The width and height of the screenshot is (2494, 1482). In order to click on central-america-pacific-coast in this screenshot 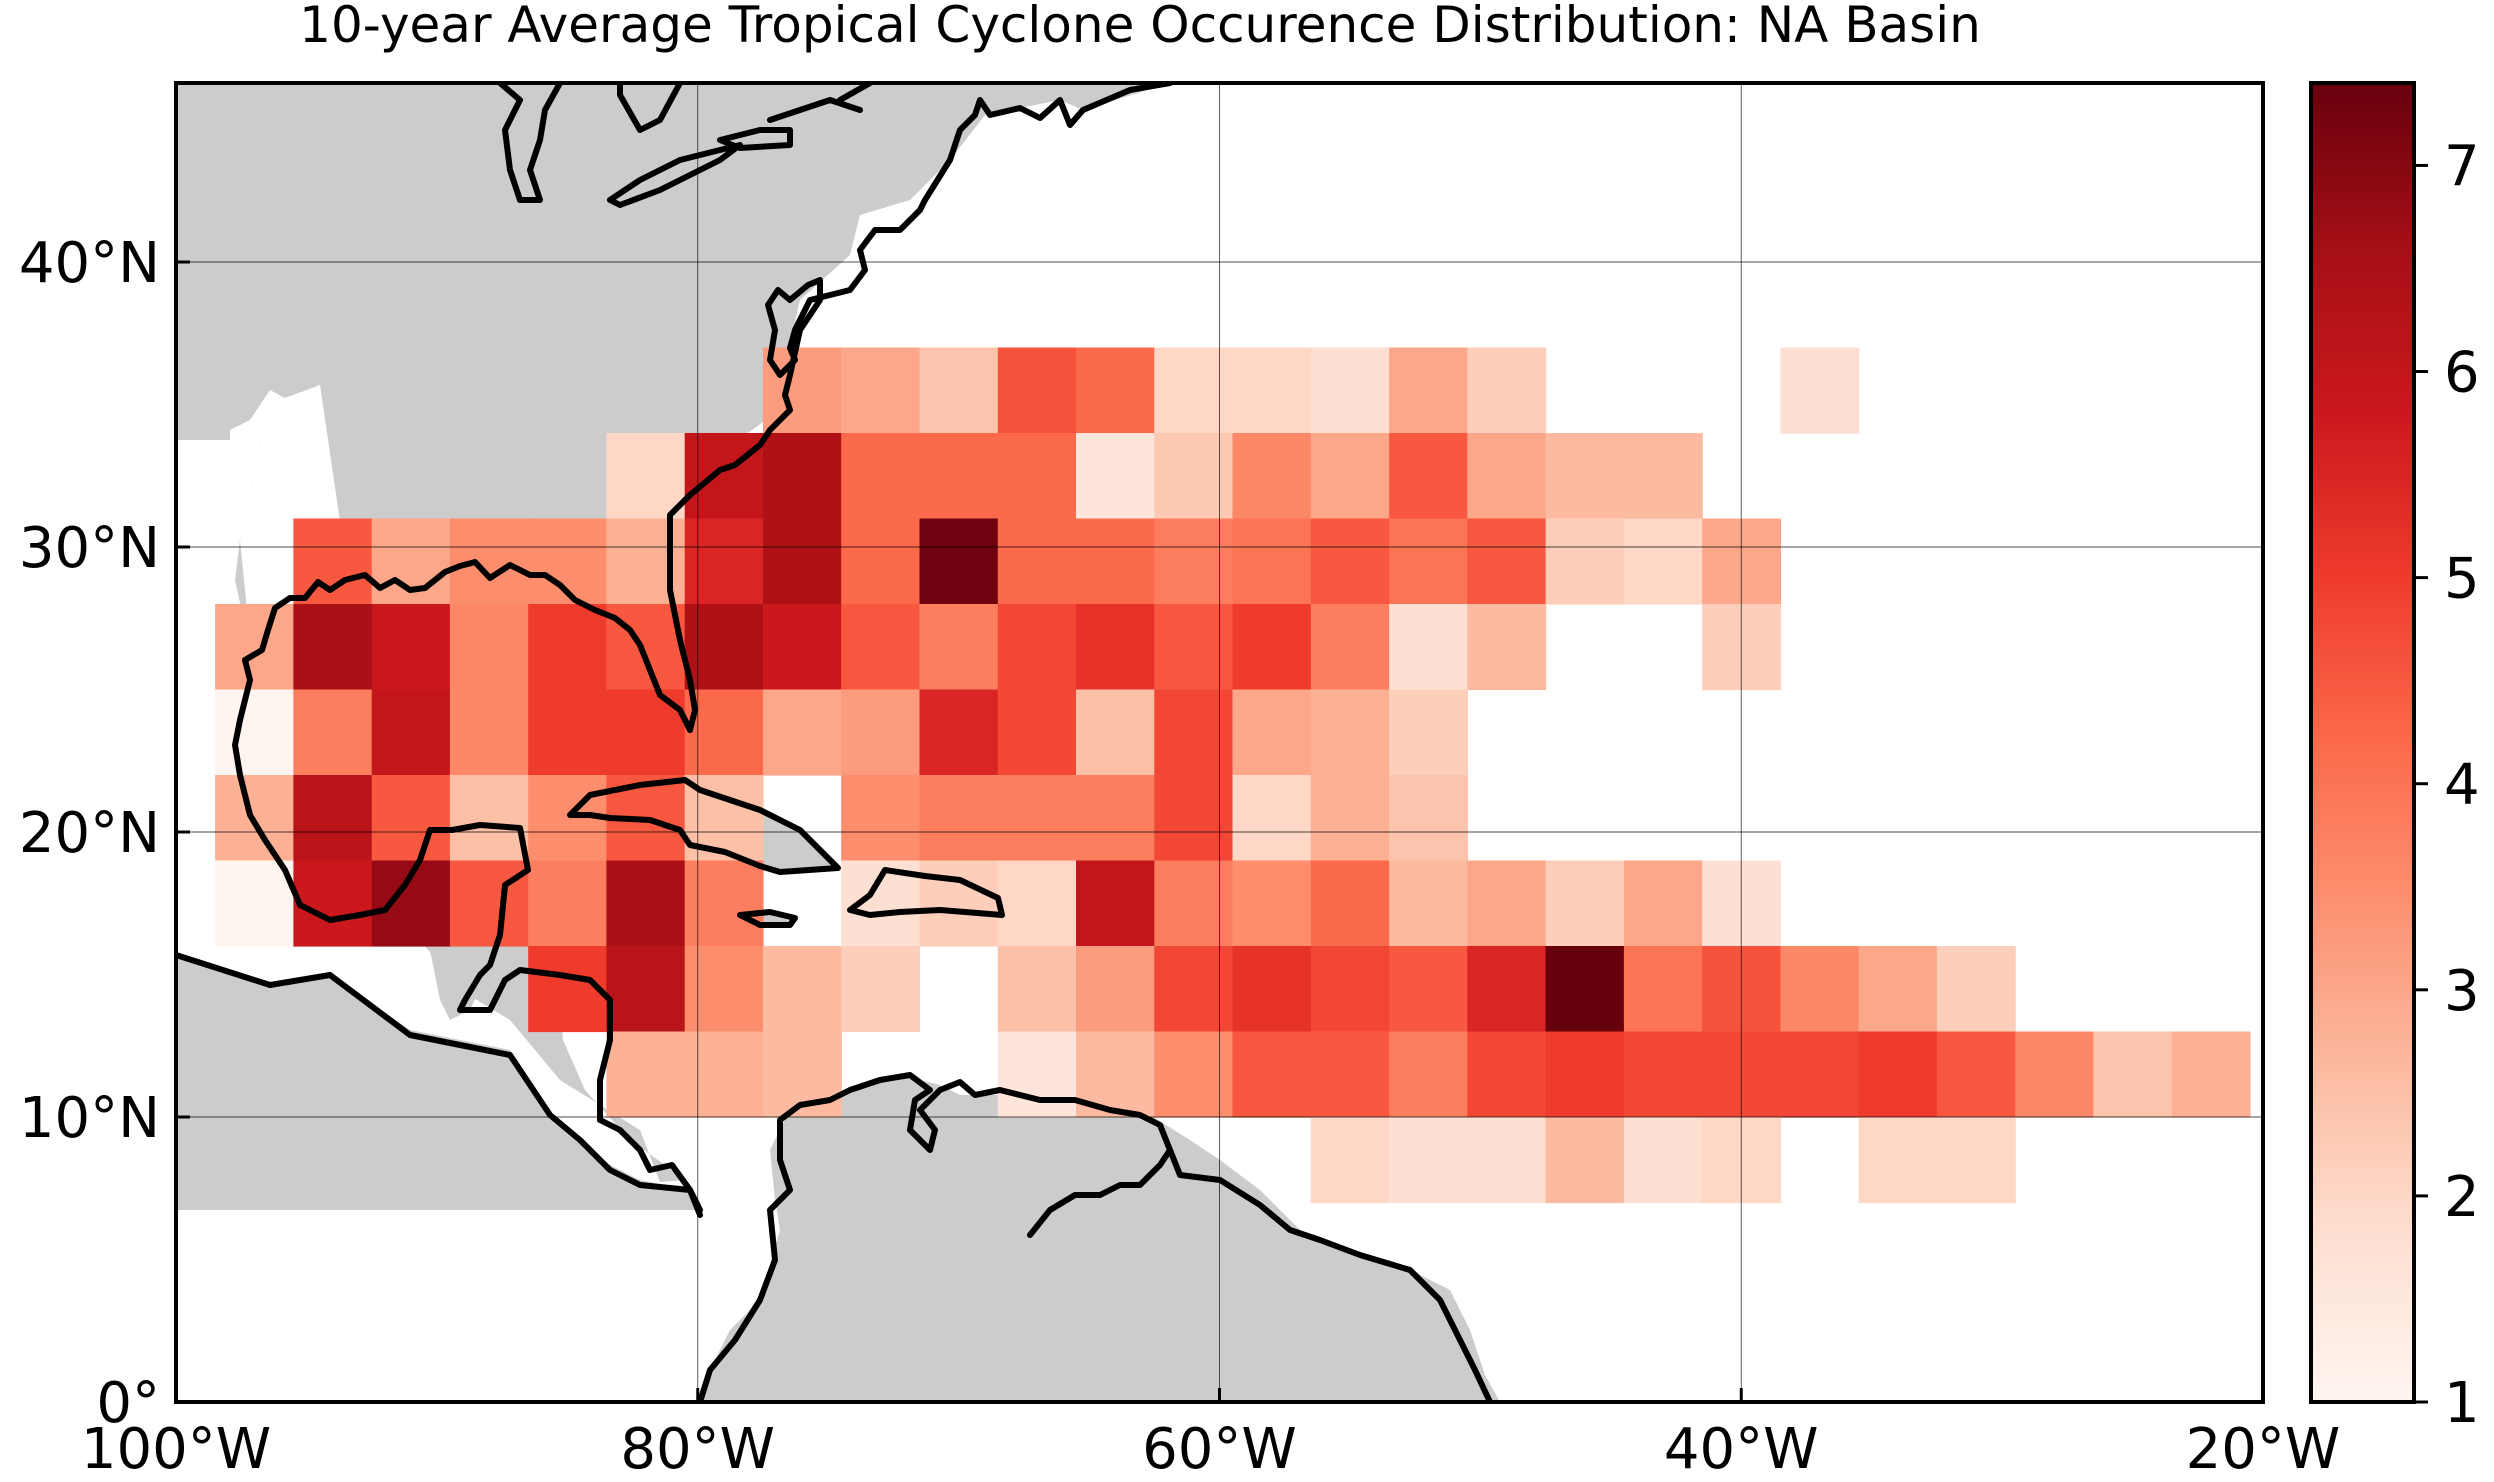, I will do `click(439, 1085)`.